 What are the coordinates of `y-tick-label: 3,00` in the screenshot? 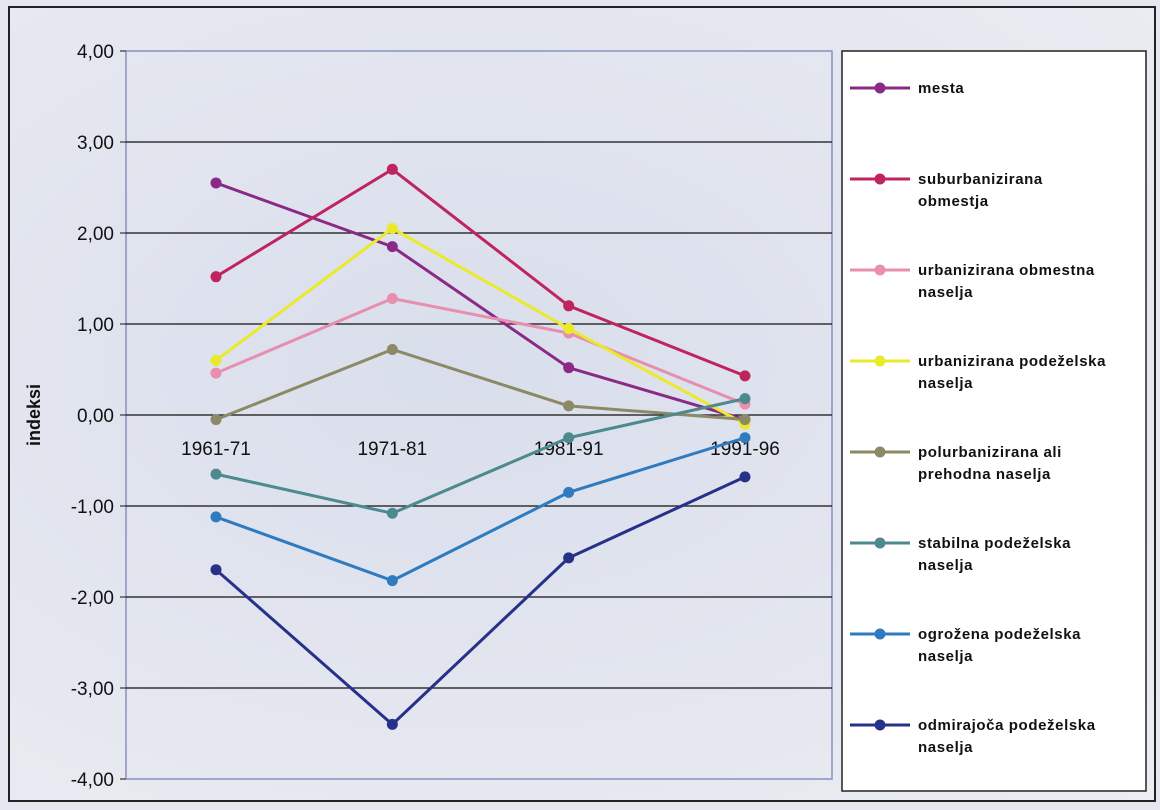 It's located at (95, 143).